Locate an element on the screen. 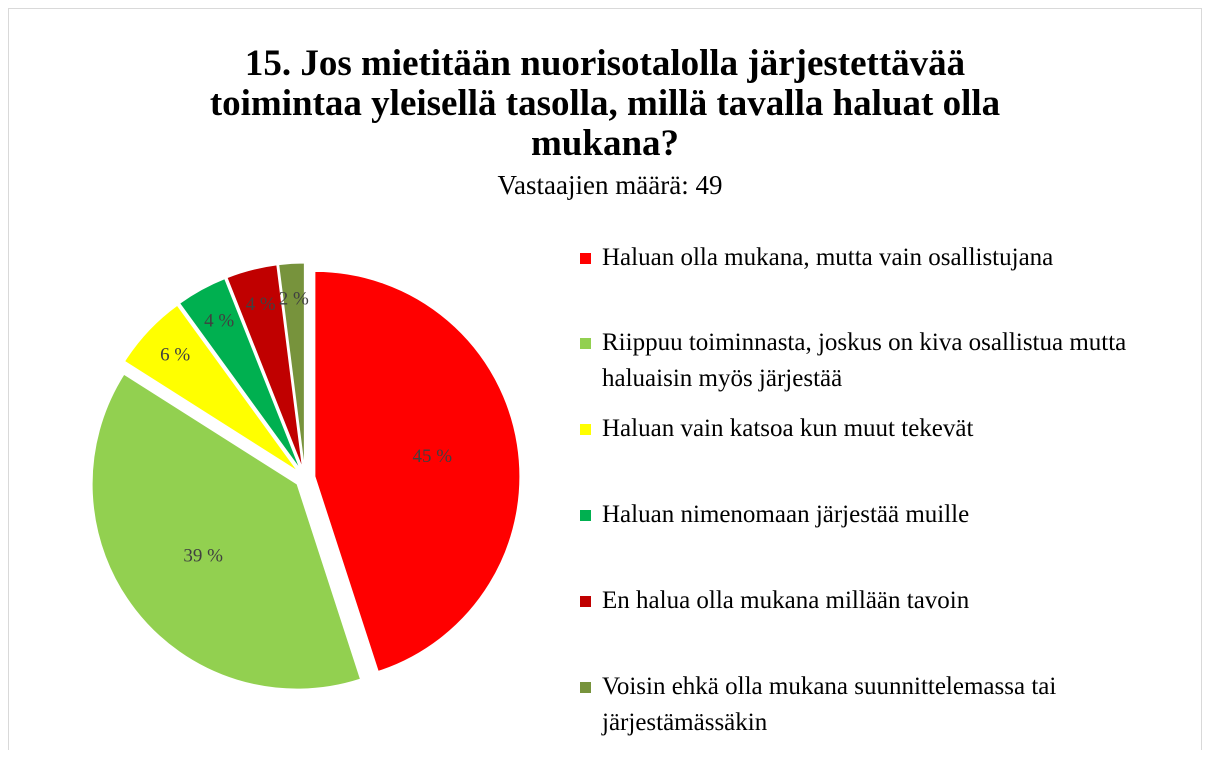  data-label: 45 % is located at coordinates (433, 456).